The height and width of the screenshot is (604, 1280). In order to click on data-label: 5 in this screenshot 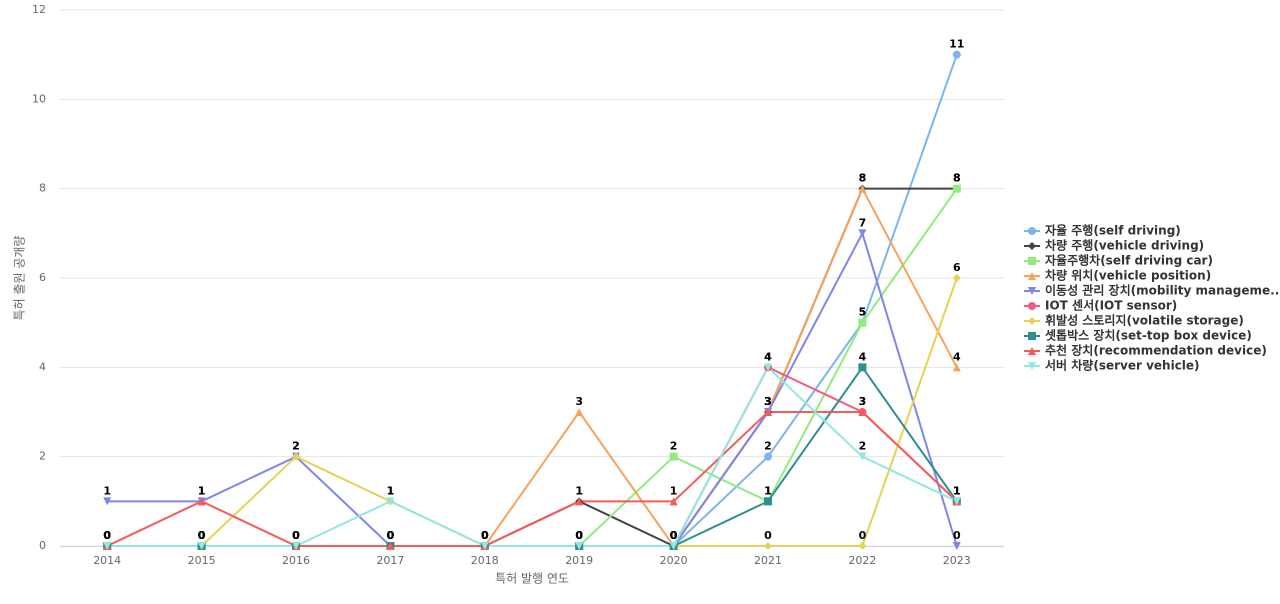, I will do `click(863, 312)`.